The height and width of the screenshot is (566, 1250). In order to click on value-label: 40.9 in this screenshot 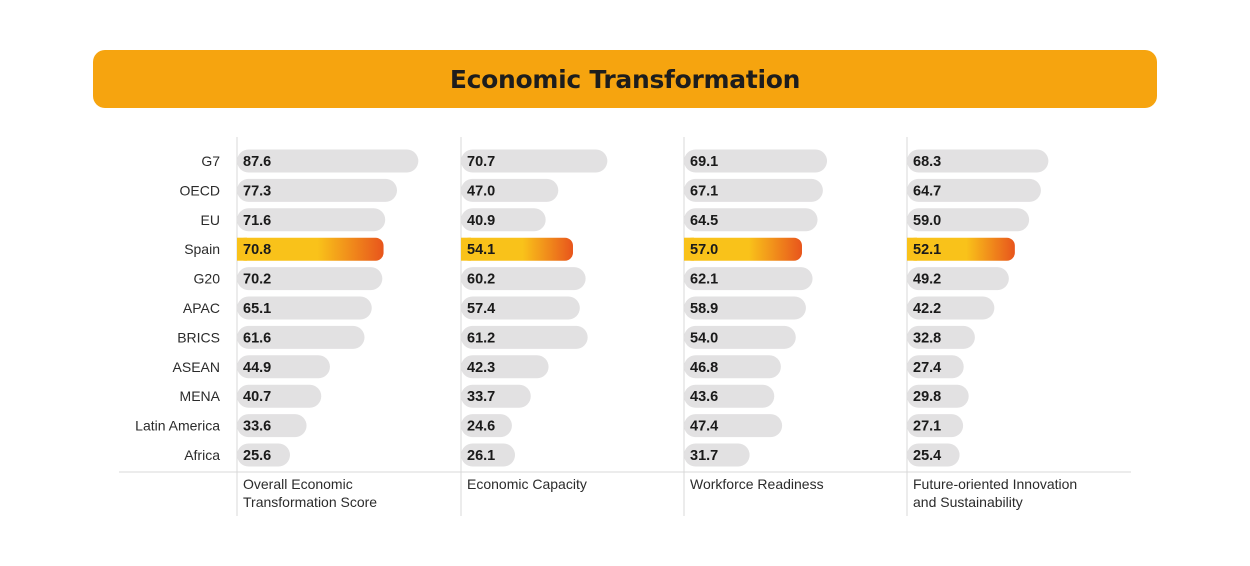, I will do `click(481, 221)`.